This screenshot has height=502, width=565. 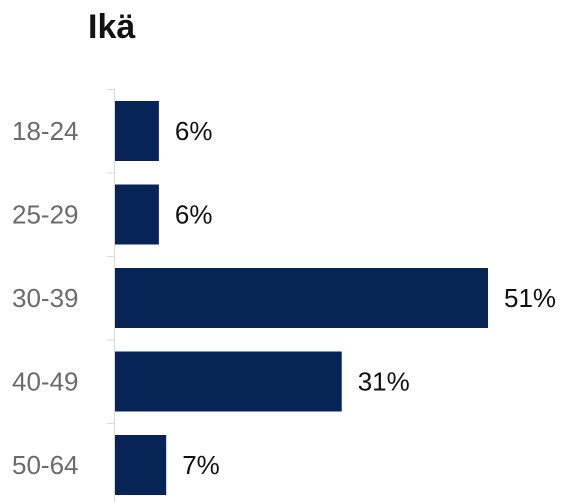 I want to click on category-label: 30-39, so click(x=45, y=298).